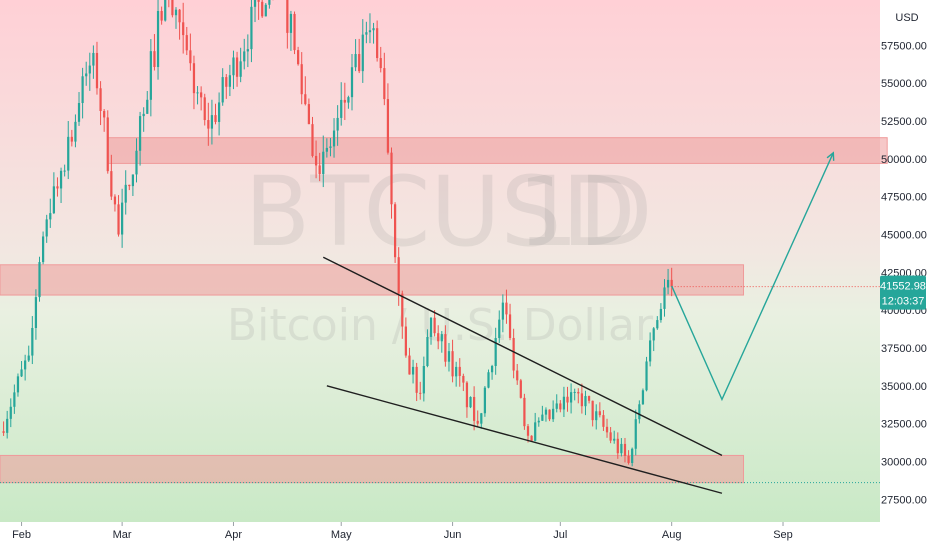 The width and height of the screenshot is (932, 550). I want to click on y-tick-label: 57500.00, so click(904, 46).